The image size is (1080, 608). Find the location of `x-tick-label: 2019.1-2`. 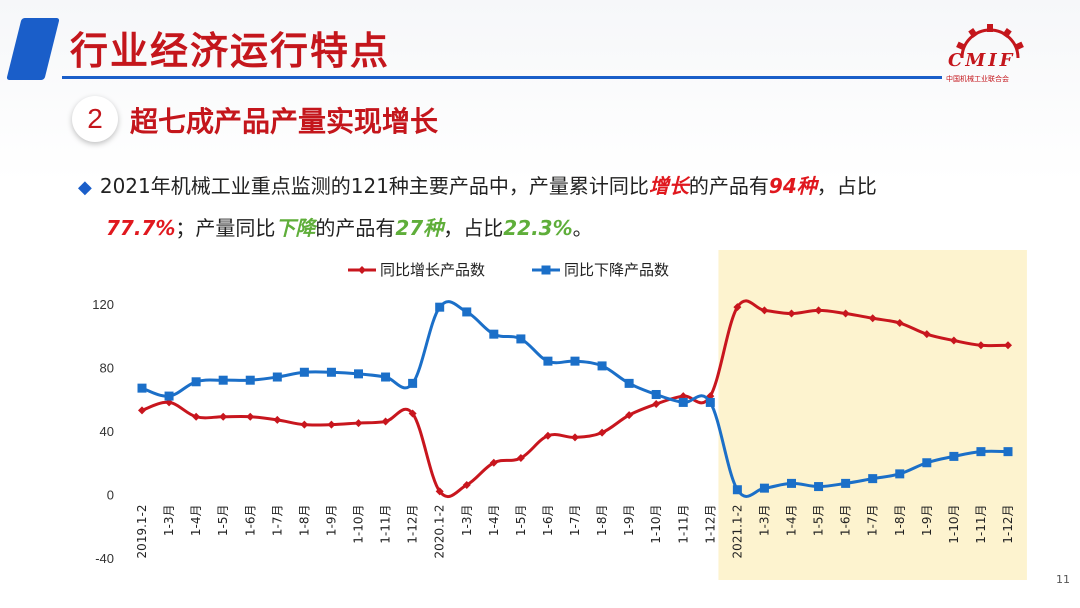

x-tick-label: 2019.1-2 is located at coordinates (142, 532).